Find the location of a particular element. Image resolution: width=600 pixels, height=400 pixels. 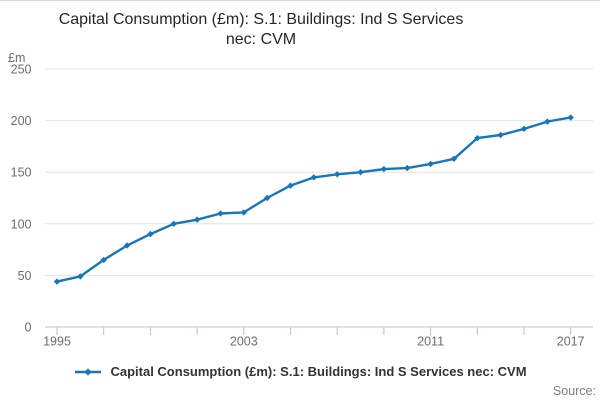

y-tick-label: 200 is located at coordinates (21, 121).